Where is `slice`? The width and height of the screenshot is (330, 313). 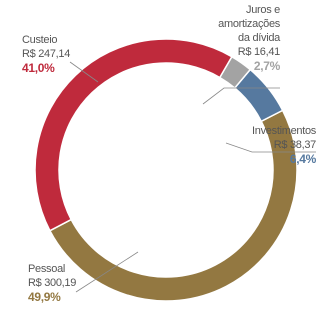 slice is located at coordinates (258, 95).